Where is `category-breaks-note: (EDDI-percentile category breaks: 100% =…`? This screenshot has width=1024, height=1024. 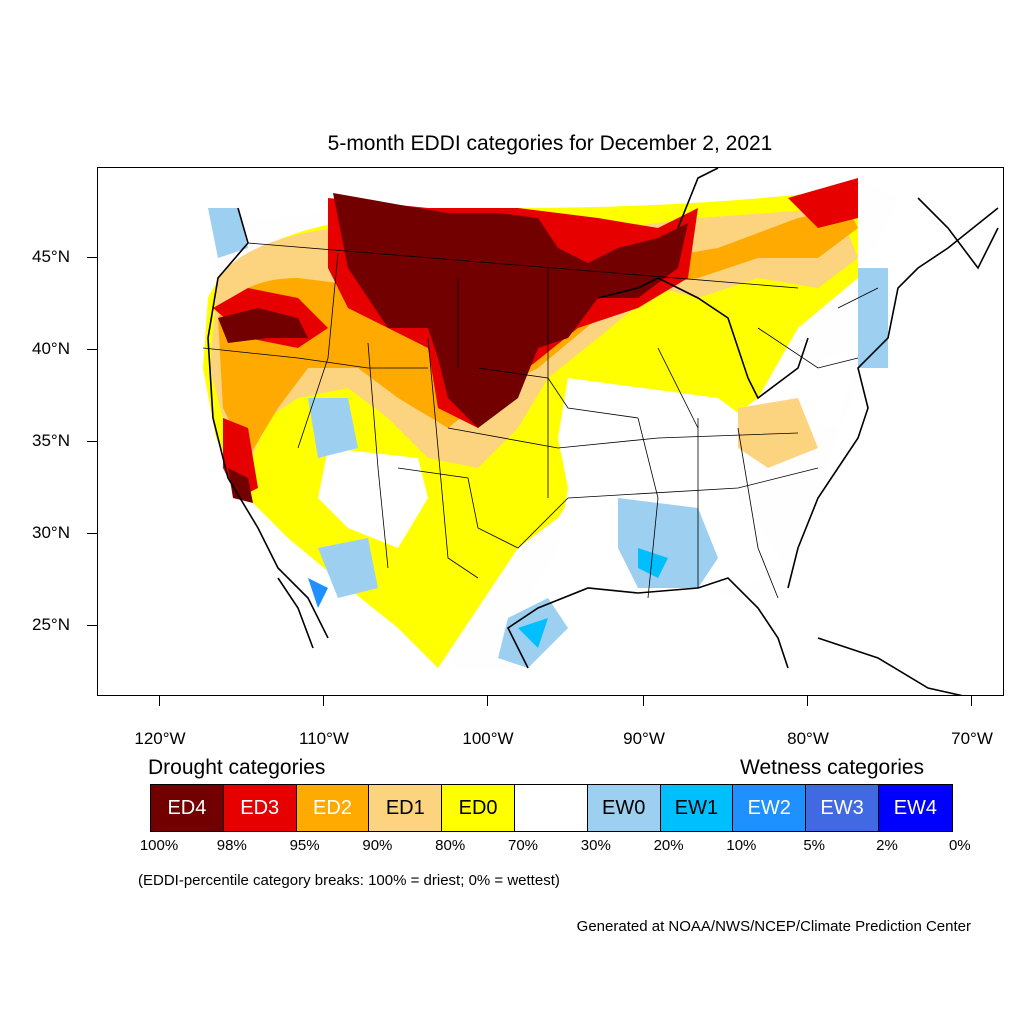 category-breaks-note: (EDDI-percentile category breaks: 100% =… is located at coordinates (349, 880).